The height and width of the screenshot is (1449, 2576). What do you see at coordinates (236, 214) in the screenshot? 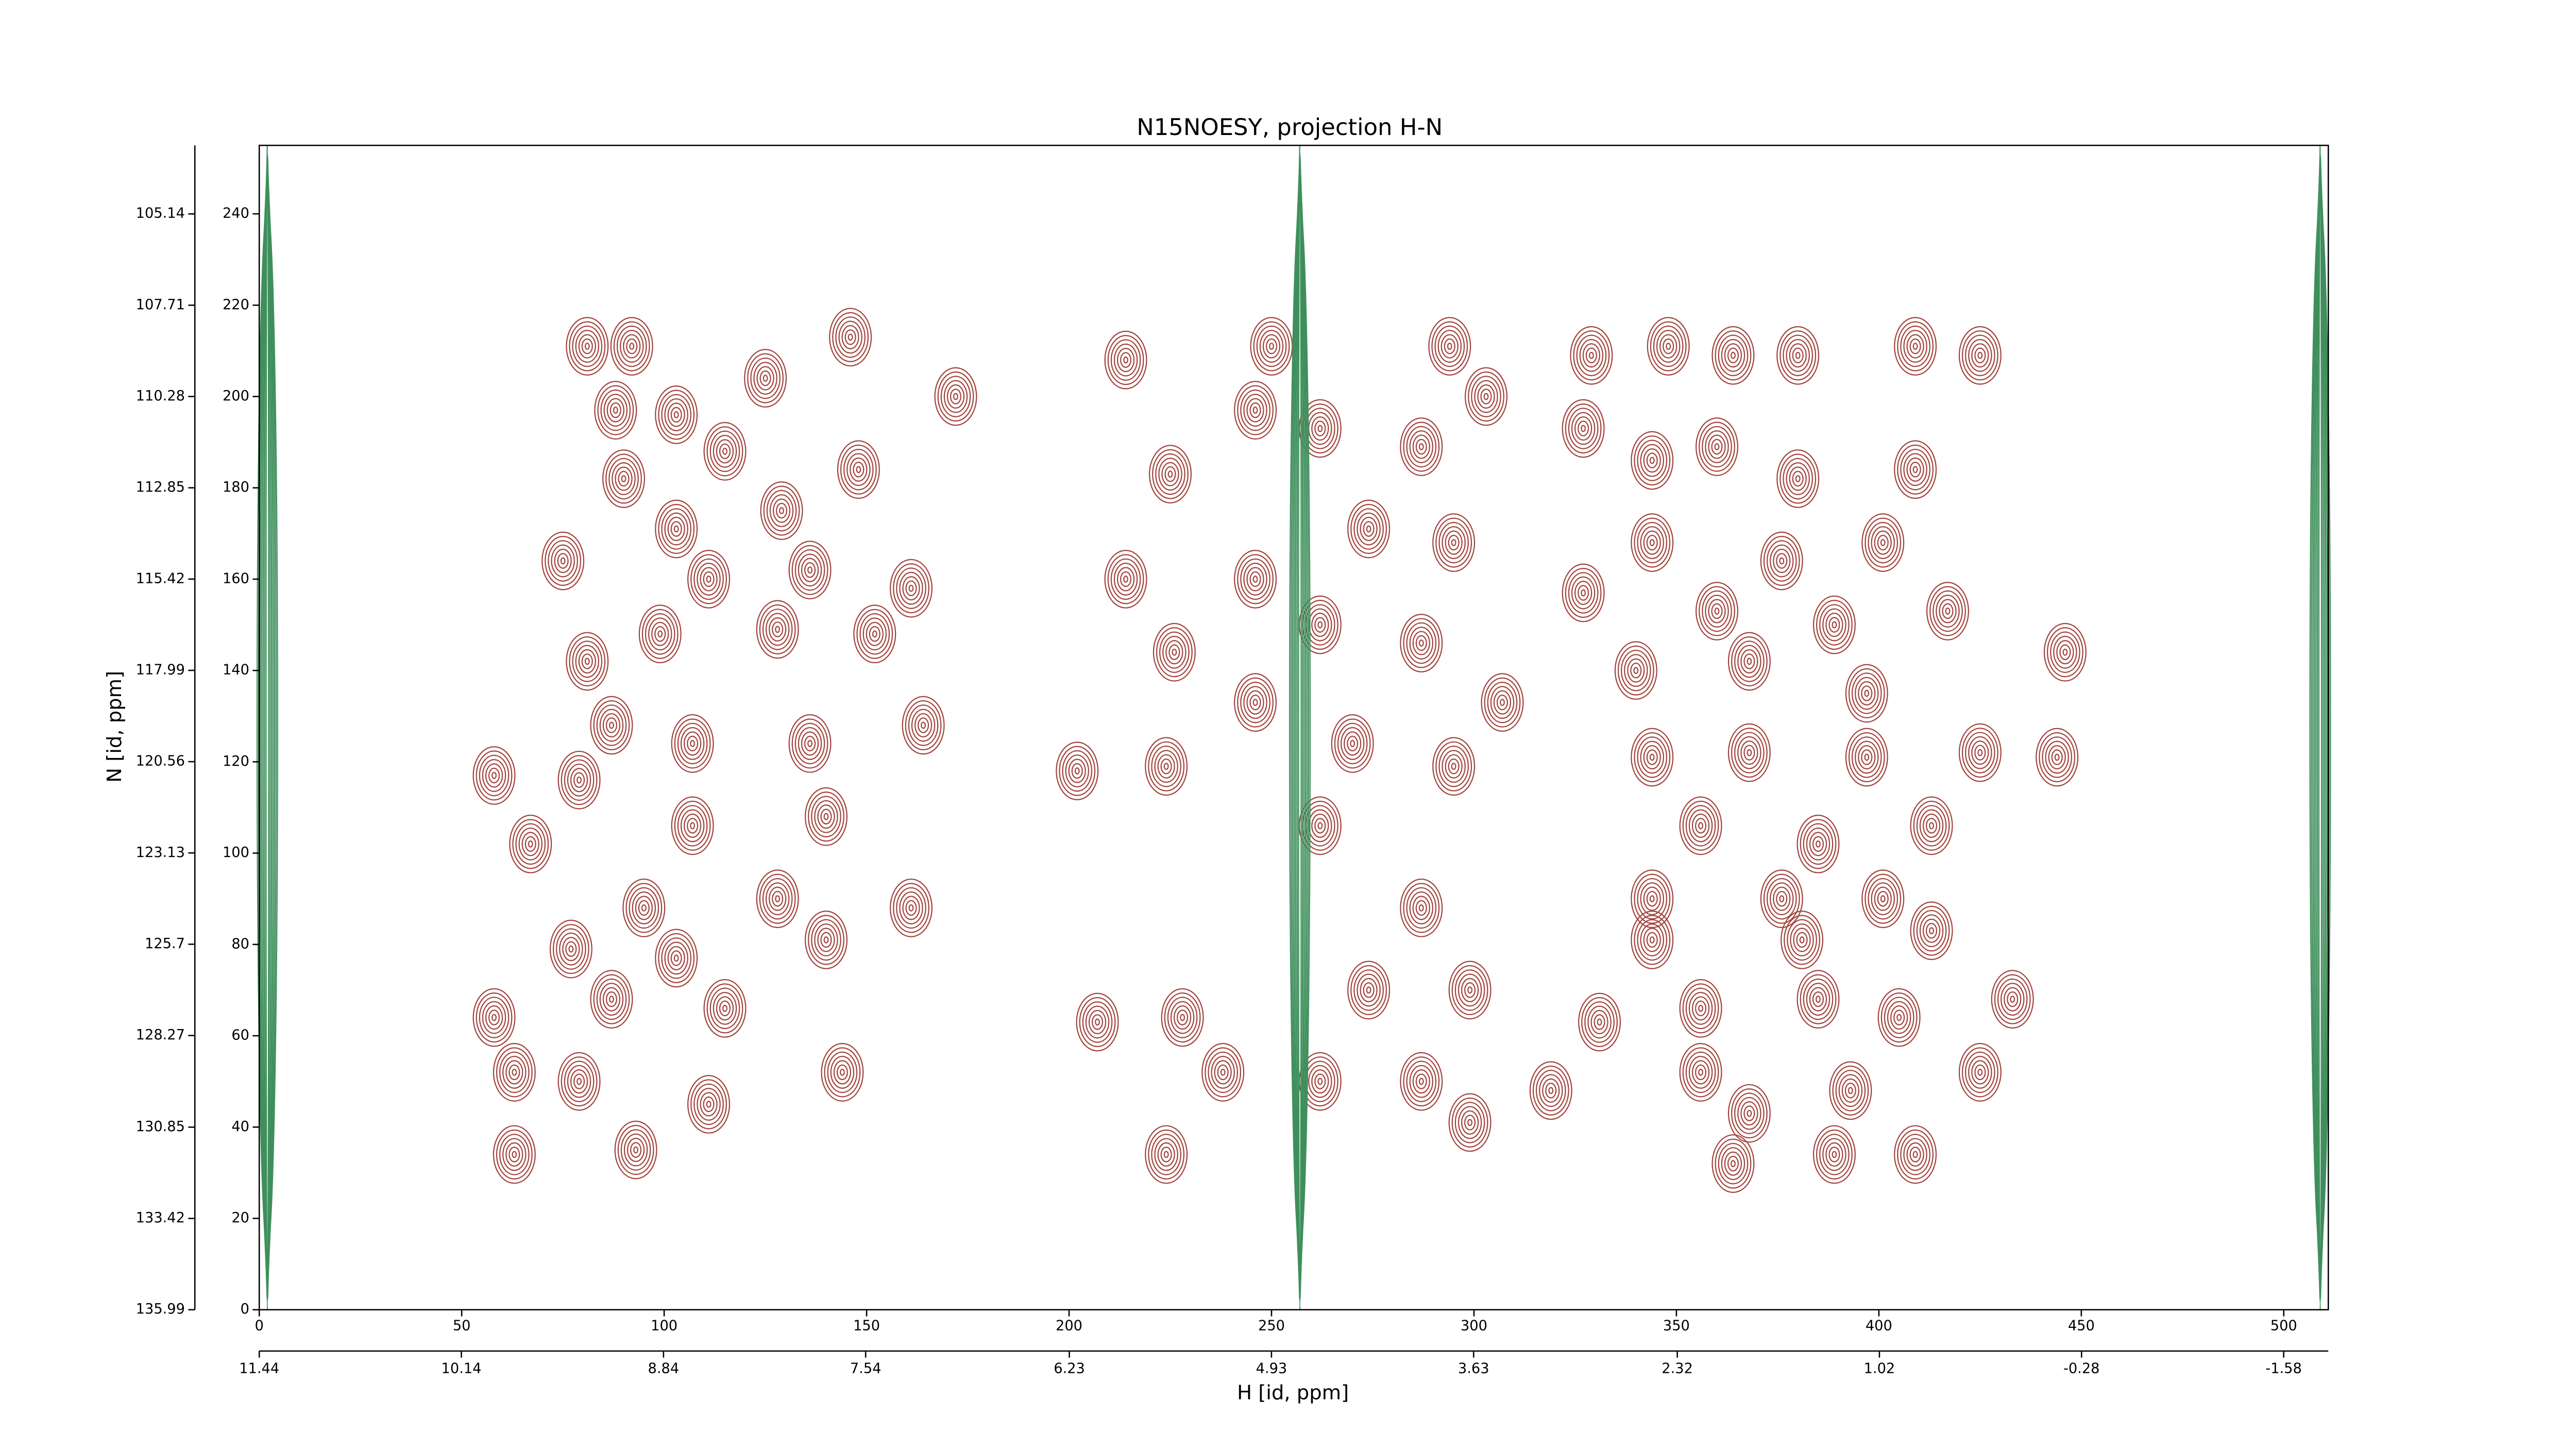
I see `y-tick-label: 240` at bounding box center [236, 214].